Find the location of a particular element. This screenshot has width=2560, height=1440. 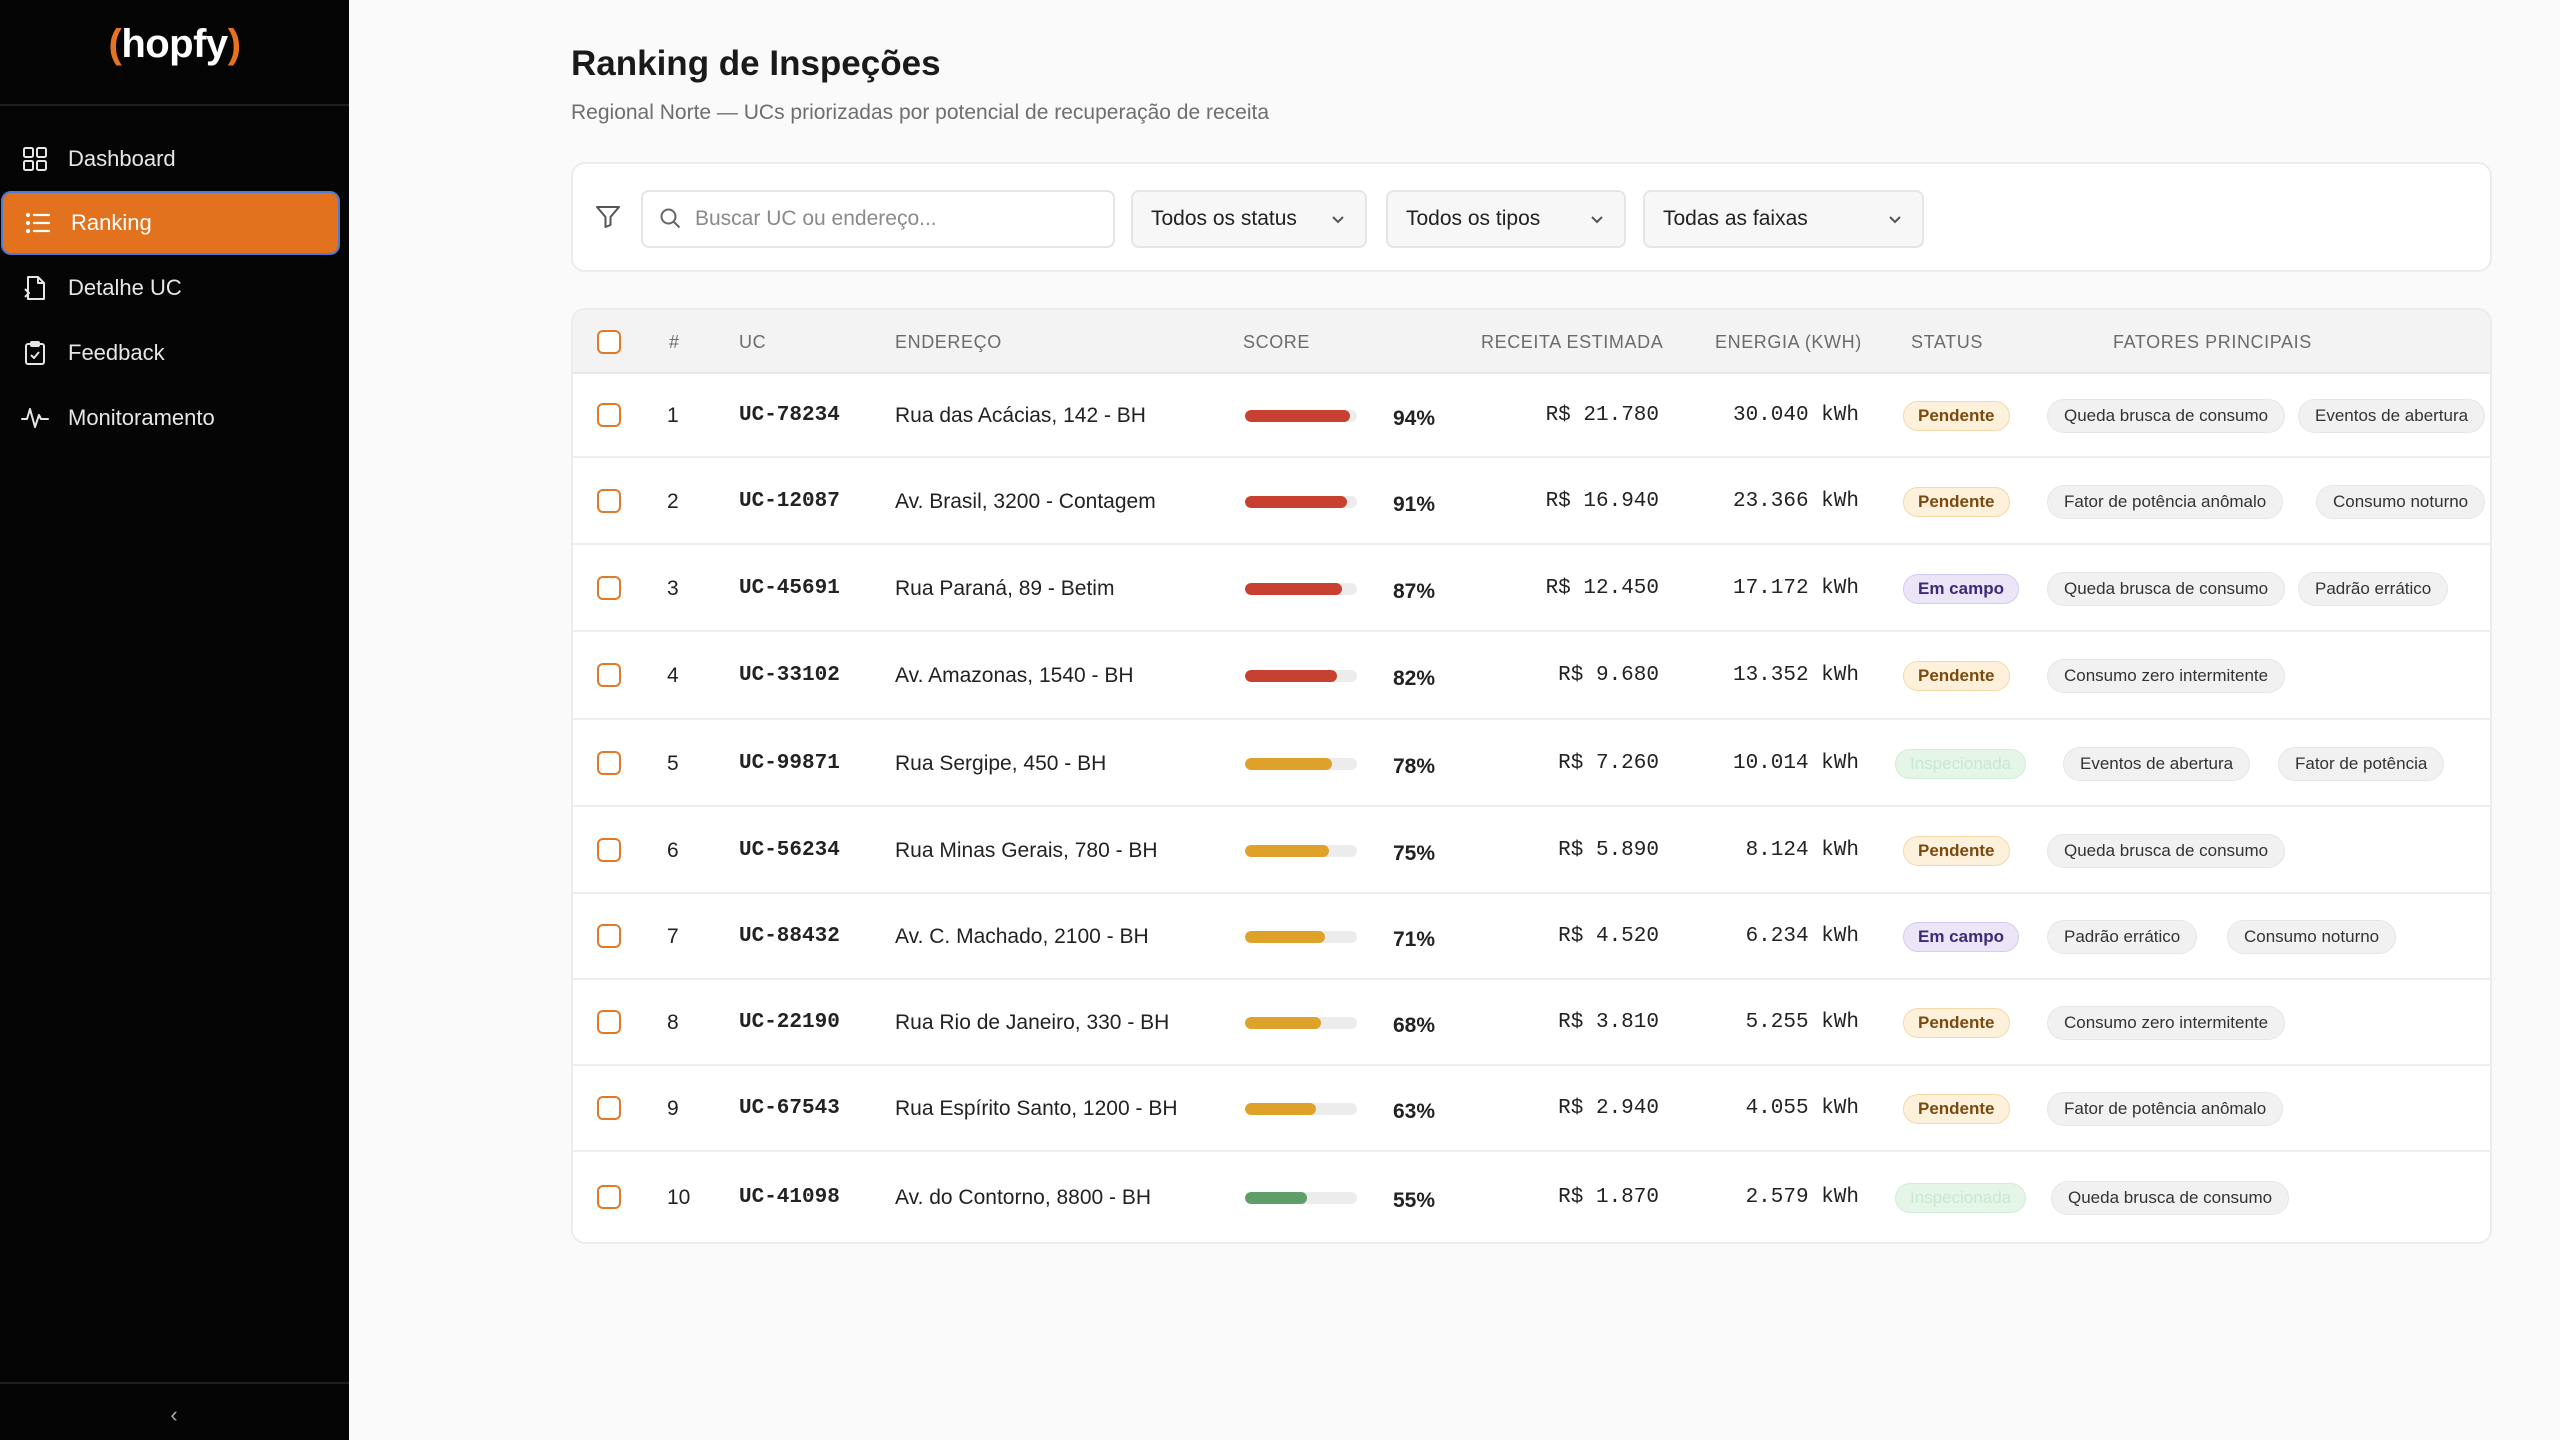

column-header: UC is located at coordinates (753, 342).